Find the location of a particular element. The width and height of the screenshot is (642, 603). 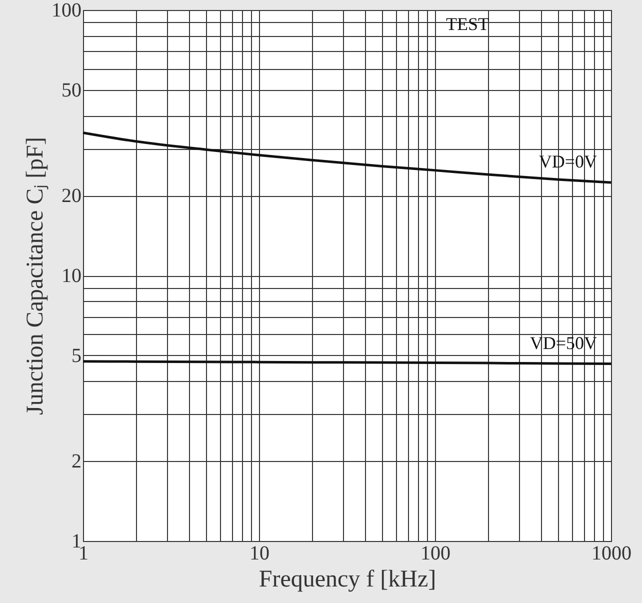

x-tick-label: 100 is located at coordinates (435, 553).